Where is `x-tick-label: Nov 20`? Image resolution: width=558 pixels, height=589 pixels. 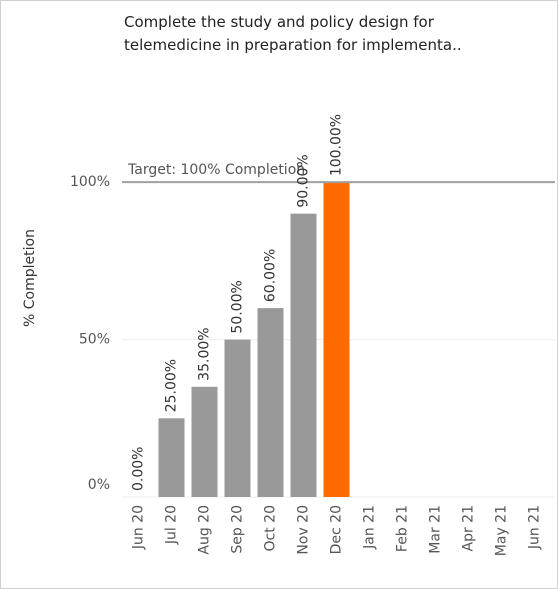 x-tick-label: Nov 20 is located at coordinates (304, 530).